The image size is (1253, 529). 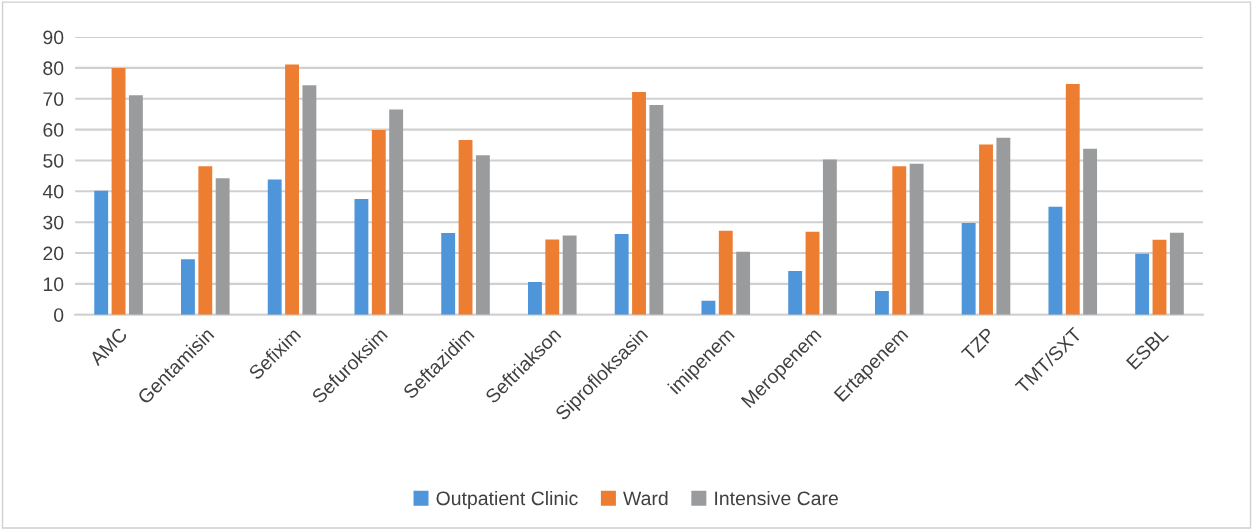 I want to click on y-tick-label: 50, so click(x=53, y=160).